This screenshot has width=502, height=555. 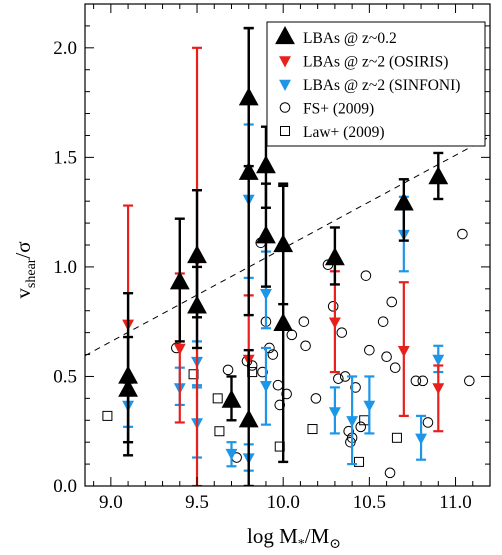 What do you see at coordinates (381, 85) in the screenshot?
I see `legend-label: LBAs @ z~2 (SINFONI)` at bounding box center [381, 85].